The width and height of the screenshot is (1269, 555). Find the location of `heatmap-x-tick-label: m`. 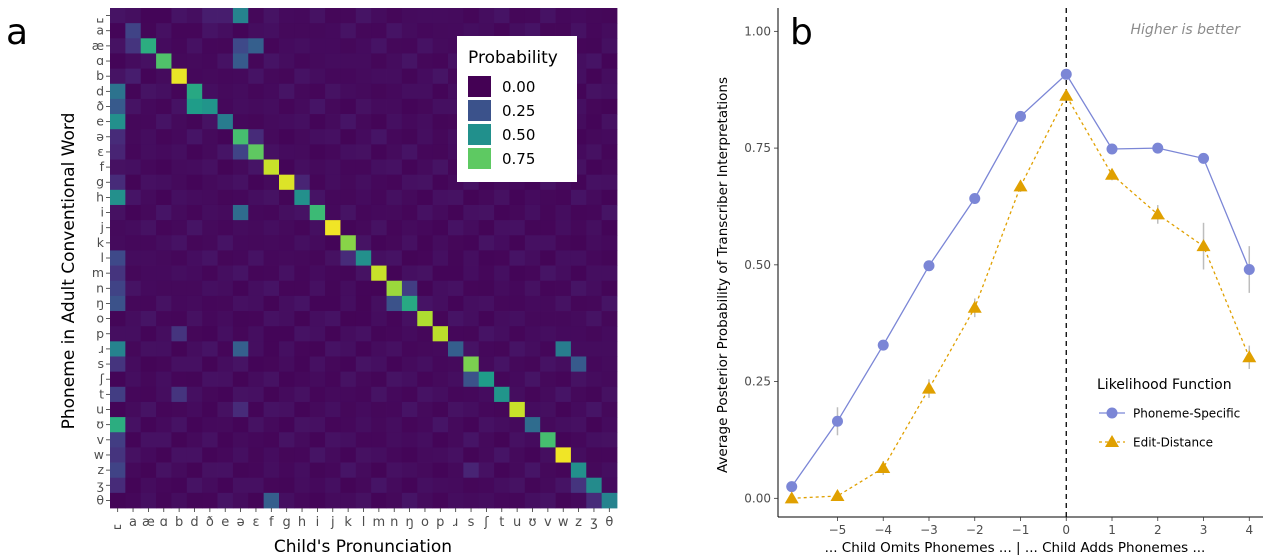

heatmap-x-tick-label: m is located at coordinates (379, 522).